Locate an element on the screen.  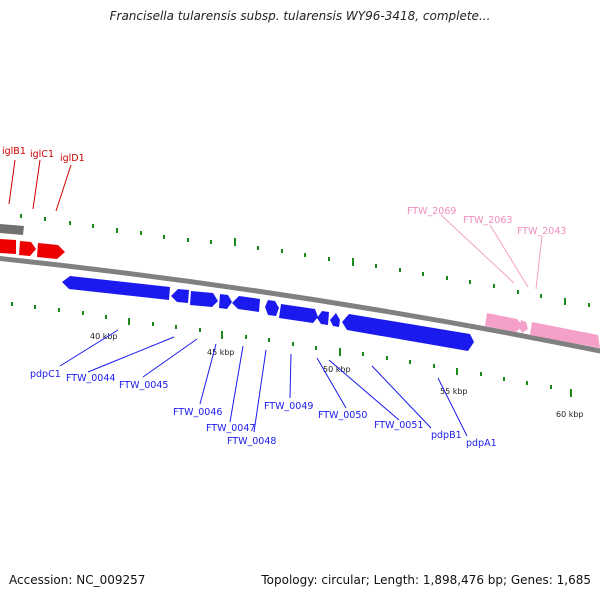
gene-label-iglD1: iglD1 is located at coordinates (72, 158).